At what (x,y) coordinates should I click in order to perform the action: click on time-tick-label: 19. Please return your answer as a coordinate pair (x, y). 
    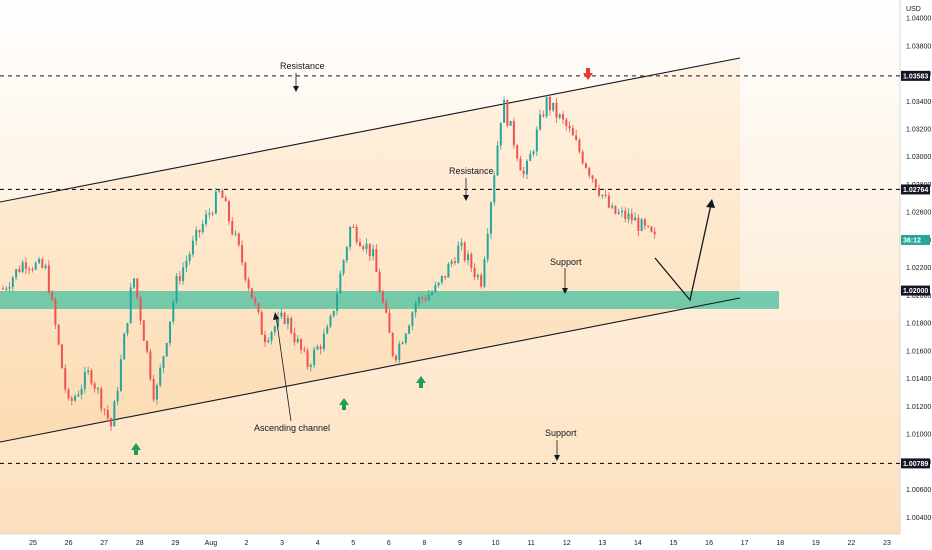
    Looking at the image, I should click on (816, 543).